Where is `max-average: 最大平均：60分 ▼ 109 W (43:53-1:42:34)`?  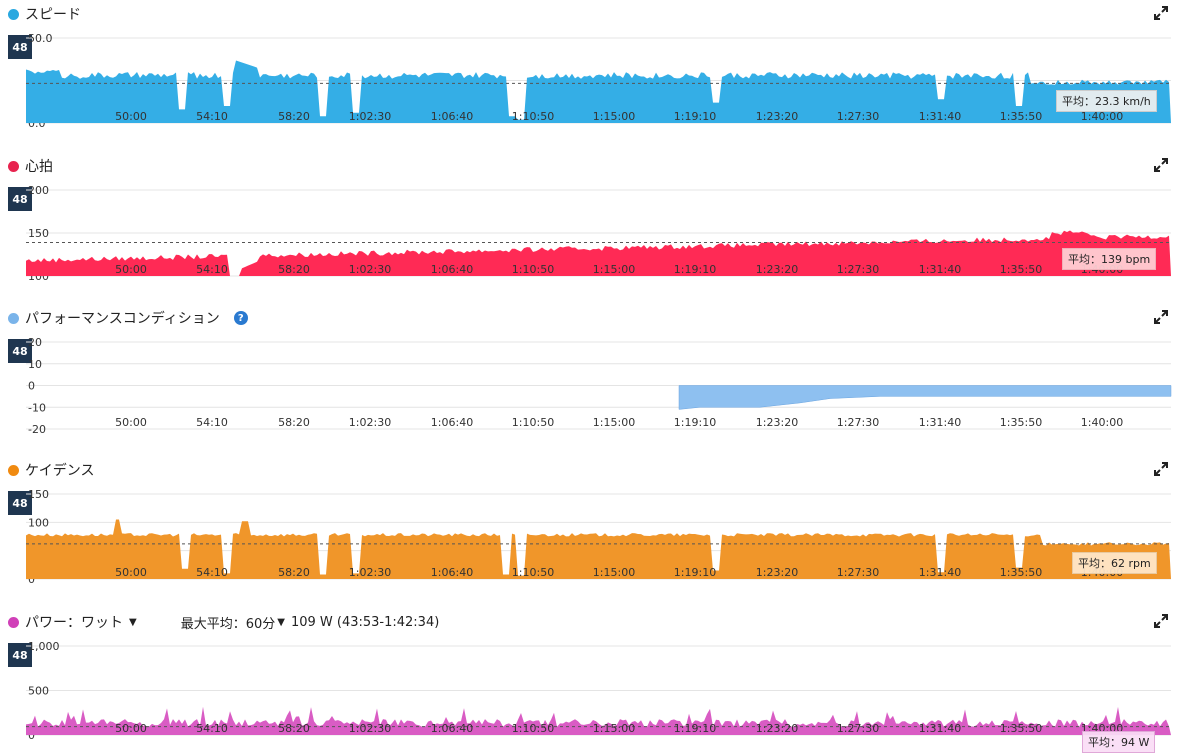
max-average: 最大平均：60分 ▼ 109 W (43:53-1:42:34) is located at coordinates (310, 622).